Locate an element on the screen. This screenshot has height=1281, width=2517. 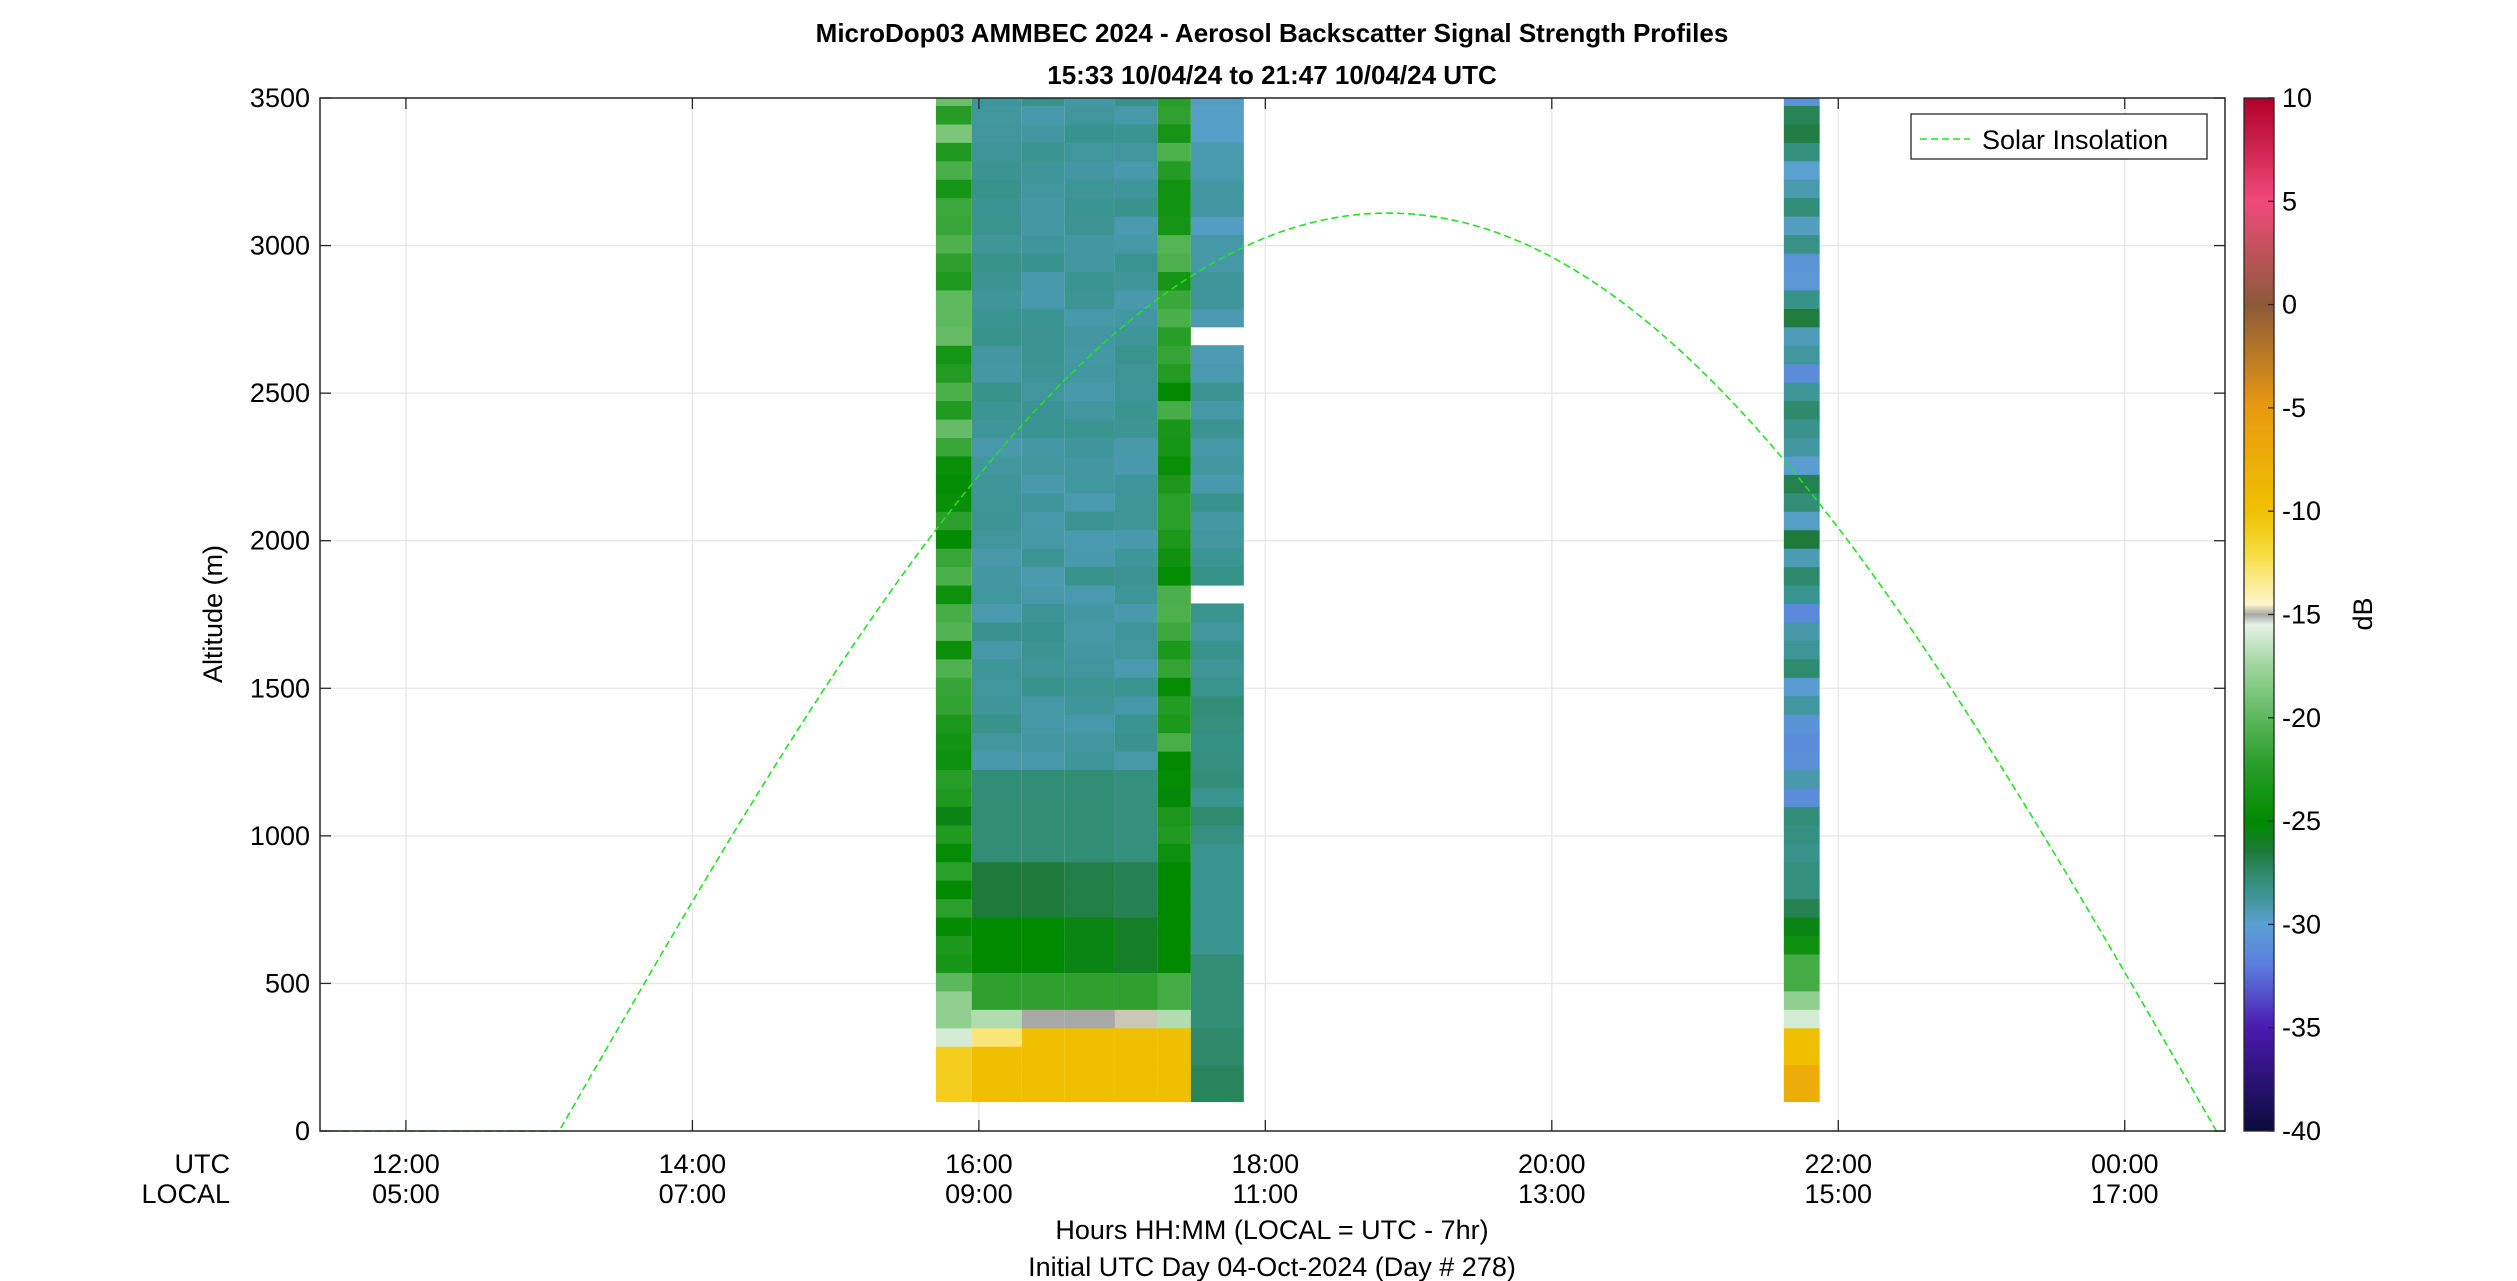
legend-box is located at coordinates (2059, 136).